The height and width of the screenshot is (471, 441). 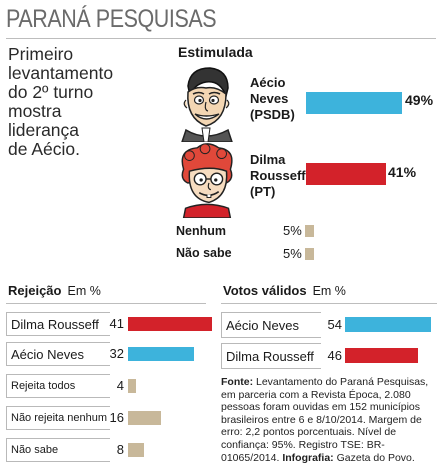 What do you see at coordinates (106, 303) in the screenshot?
I see `rejeicao-rule` at bounding box center [106, 303].